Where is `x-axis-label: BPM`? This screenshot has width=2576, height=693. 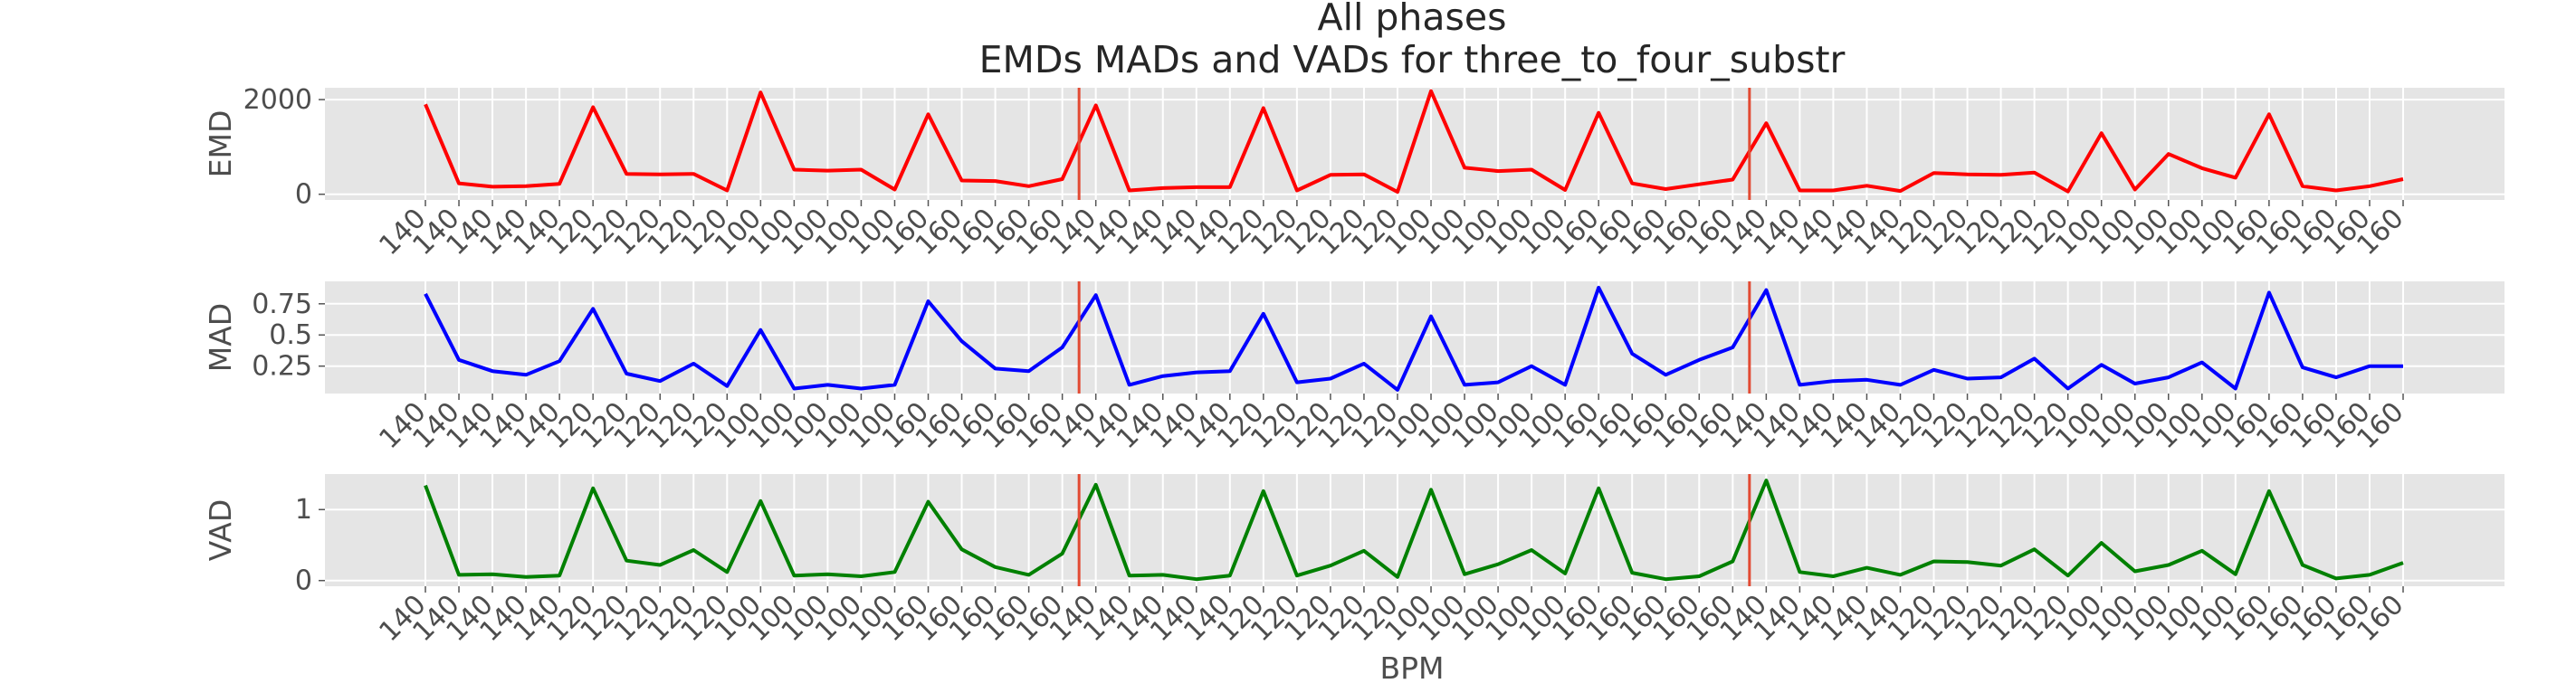
x-axis-label: BPM is located at coordinates (1411, 668).